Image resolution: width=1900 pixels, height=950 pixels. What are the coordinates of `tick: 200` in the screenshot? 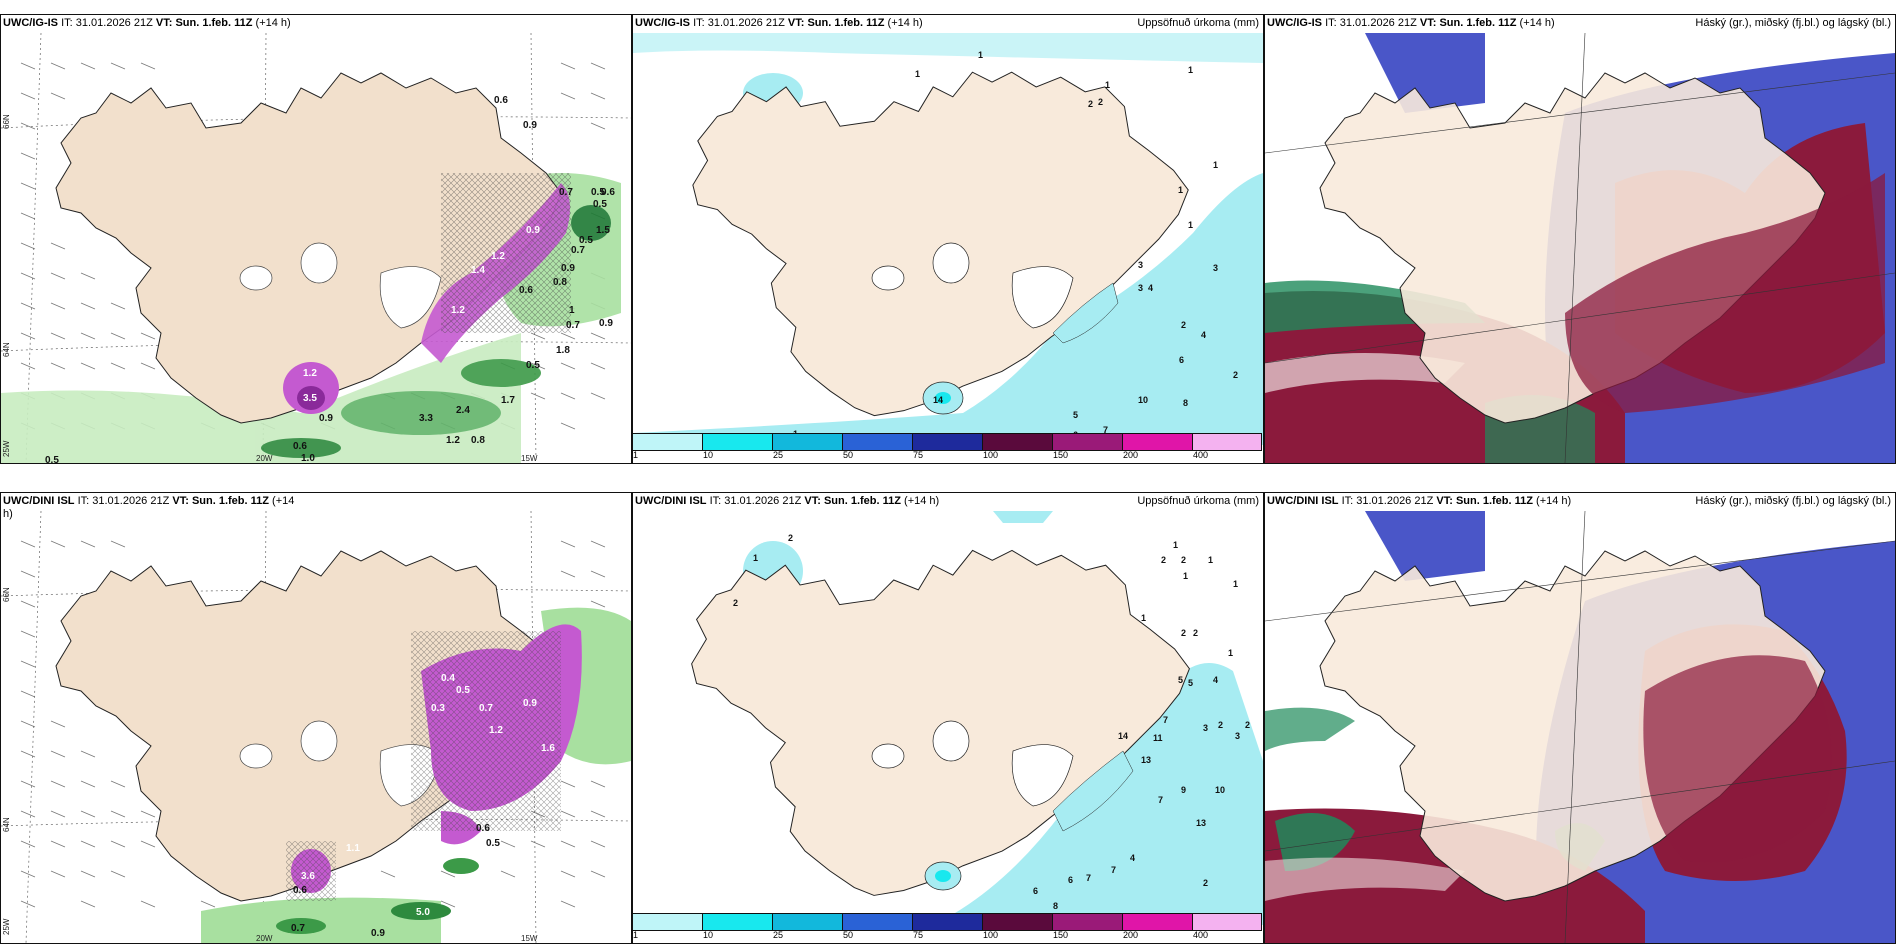 It's located at (1131, 455).